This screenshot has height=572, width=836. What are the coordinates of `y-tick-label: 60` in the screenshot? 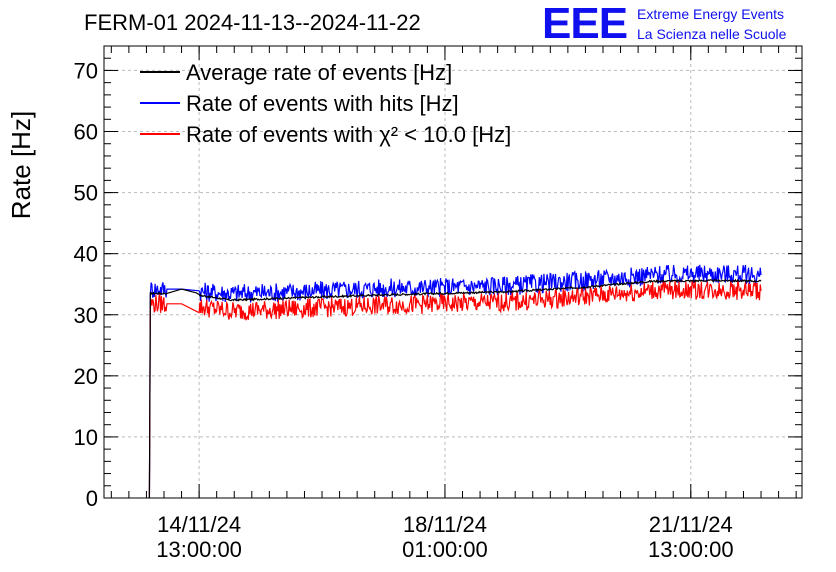 It's located at (86, 132).